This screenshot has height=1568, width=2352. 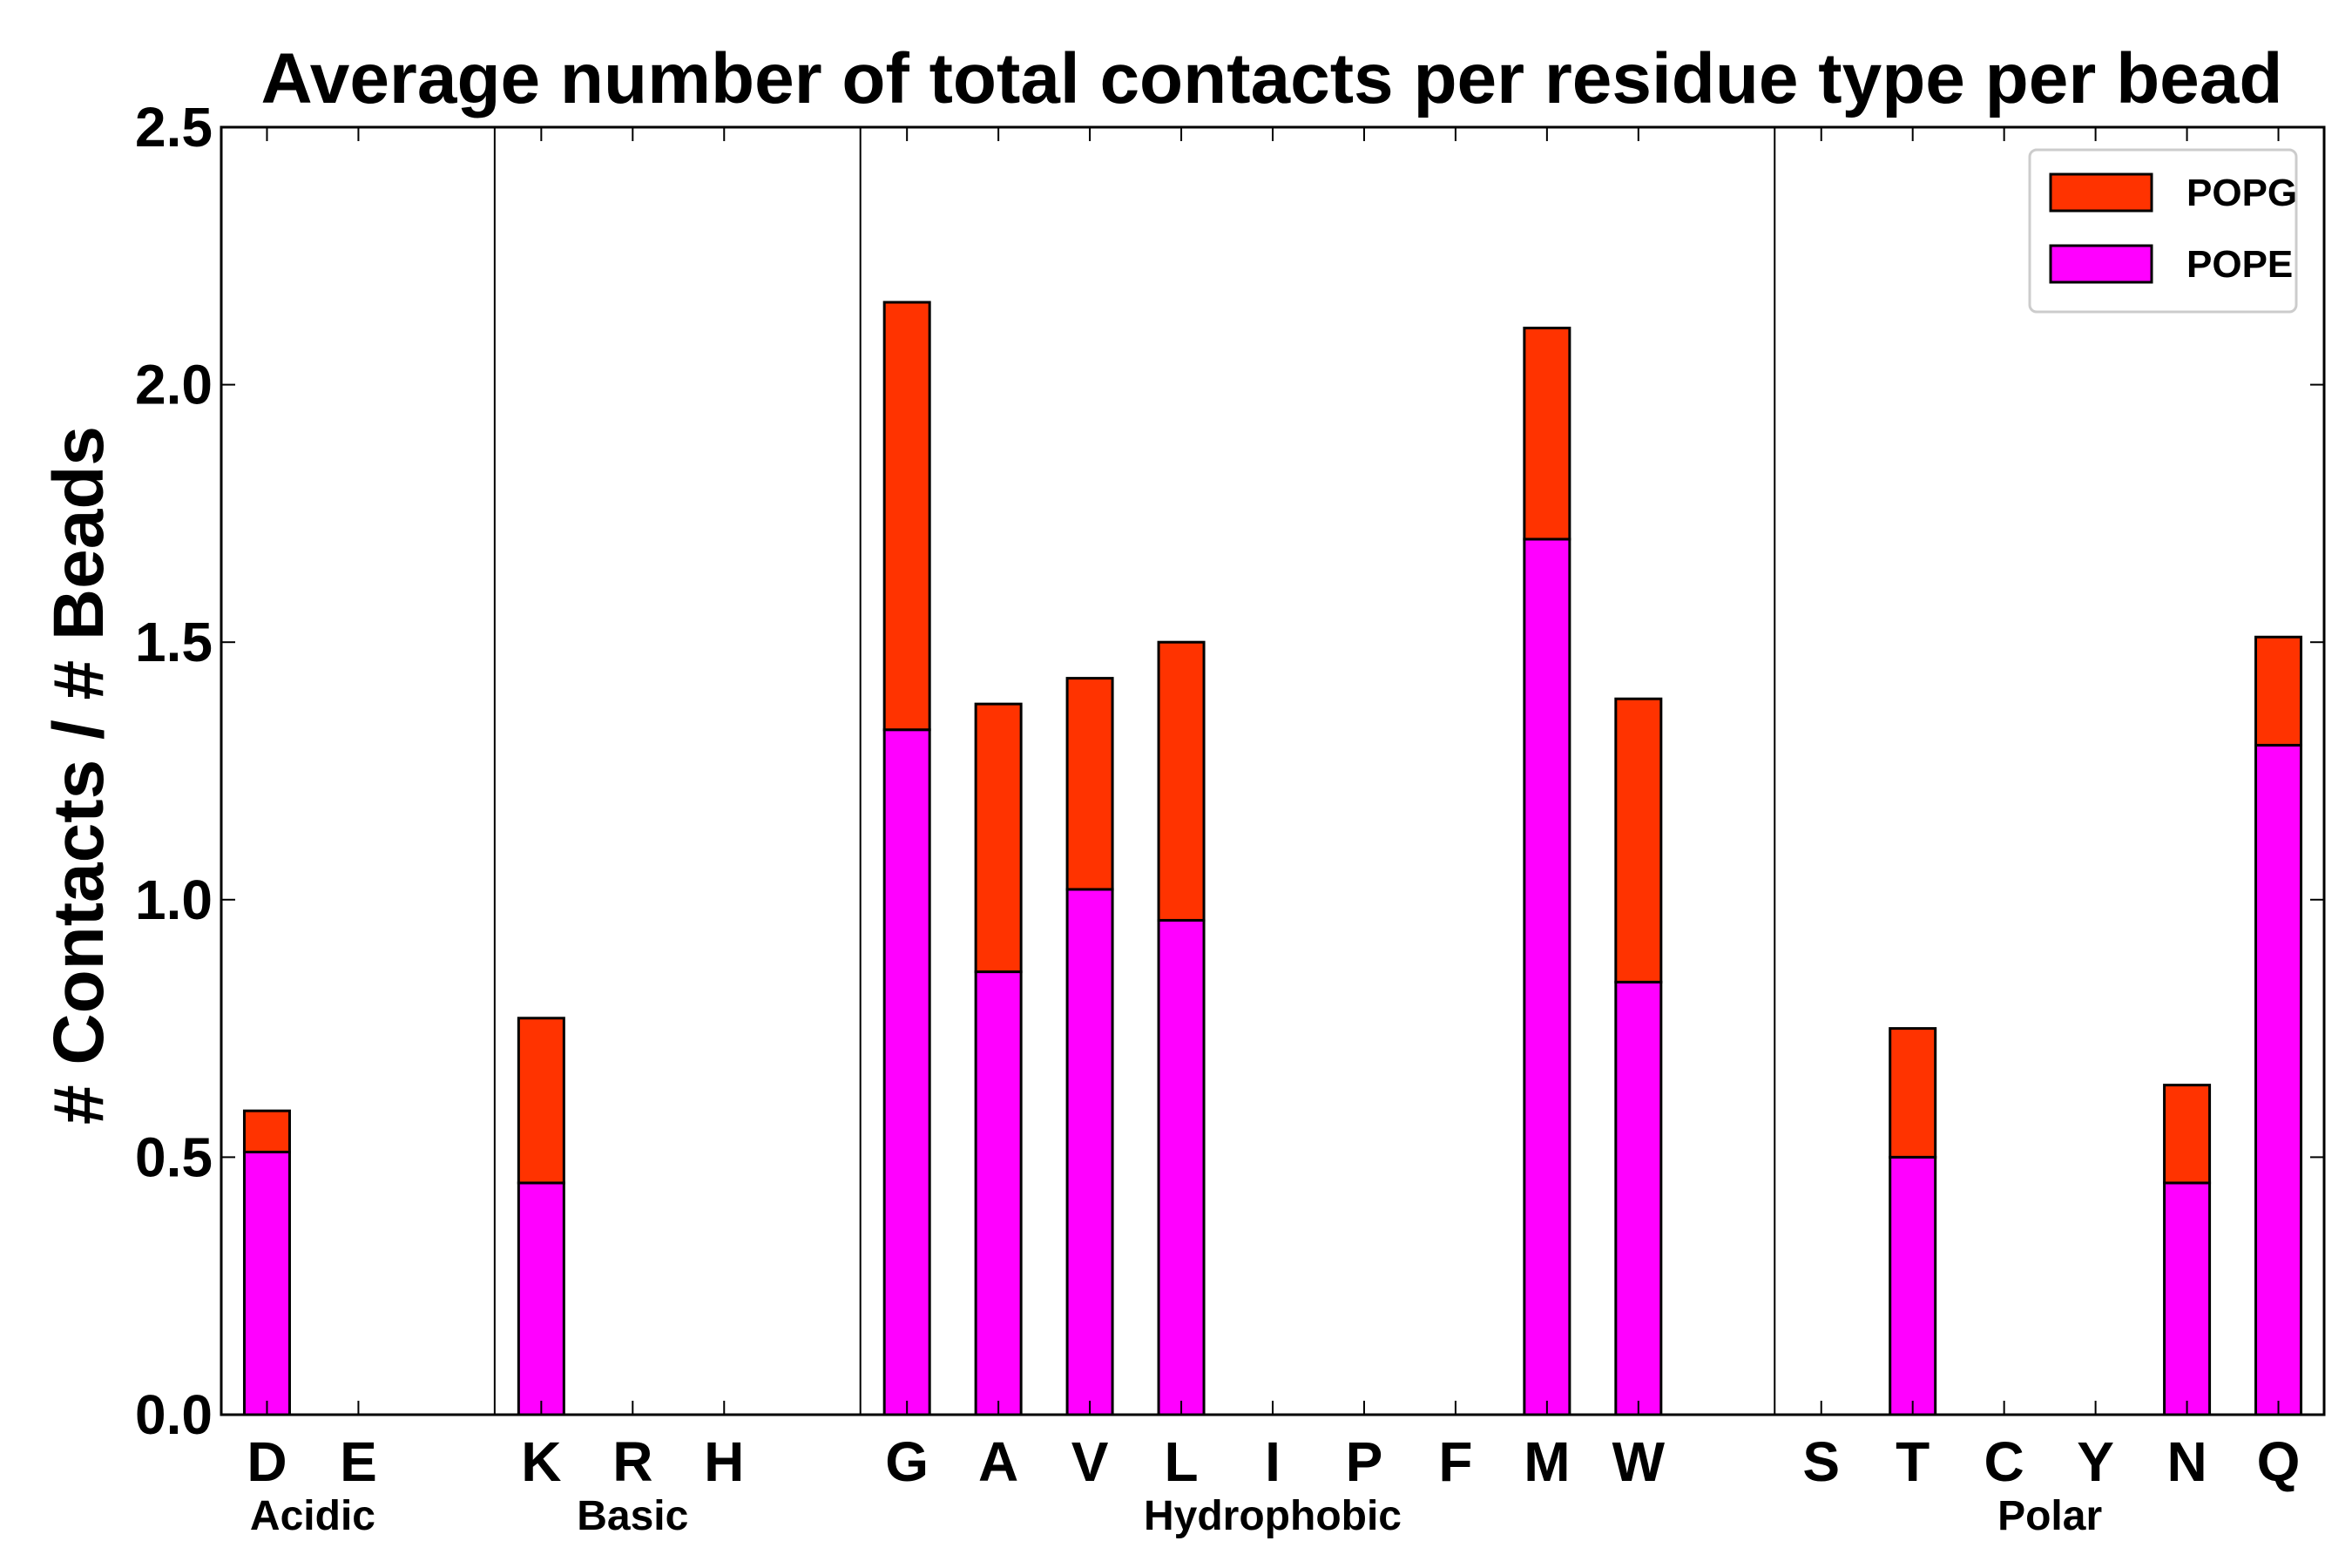 I want to click on x-tick-label: N, so click(x=2186, y=1461).